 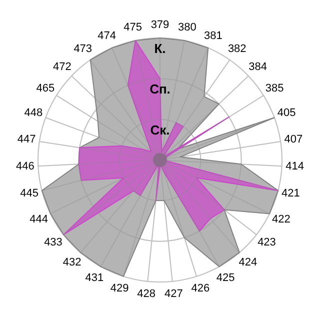 What do you see at coordinates (119, 288) in the screenshot?
I see `spoke-label: 429` at bounding box center [119, 288].